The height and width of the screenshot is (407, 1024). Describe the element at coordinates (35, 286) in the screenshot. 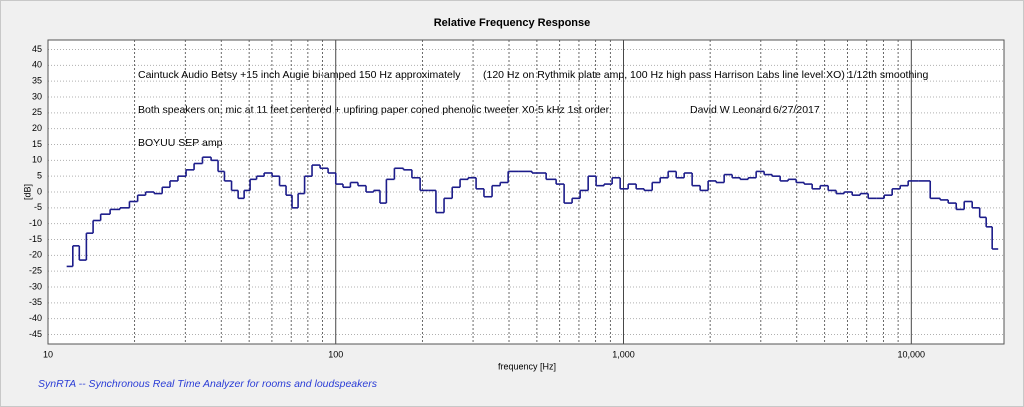

I see `y-tick-label: -30` at that location.